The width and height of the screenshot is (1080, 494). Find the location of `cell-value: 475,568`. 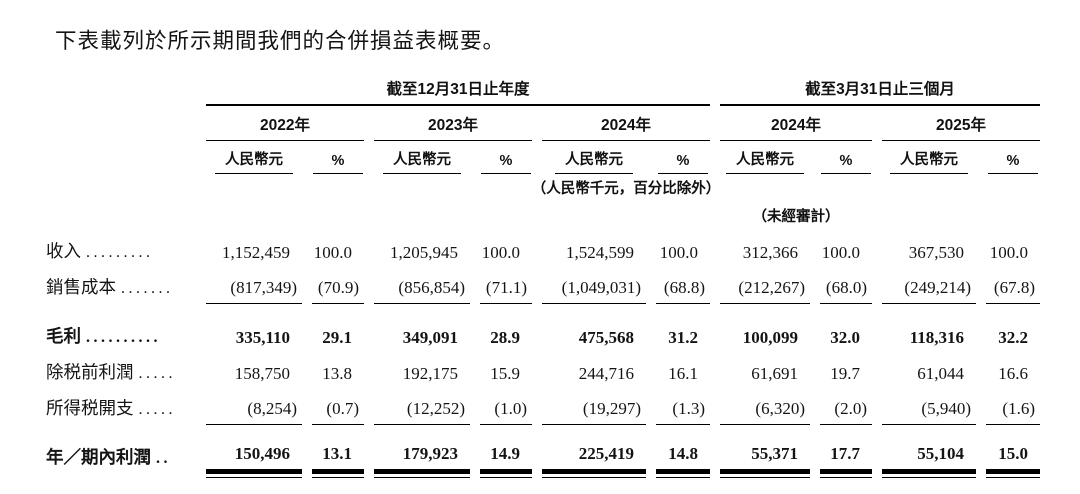

cell-value: 475,568 is located at coordinates (606, 337).